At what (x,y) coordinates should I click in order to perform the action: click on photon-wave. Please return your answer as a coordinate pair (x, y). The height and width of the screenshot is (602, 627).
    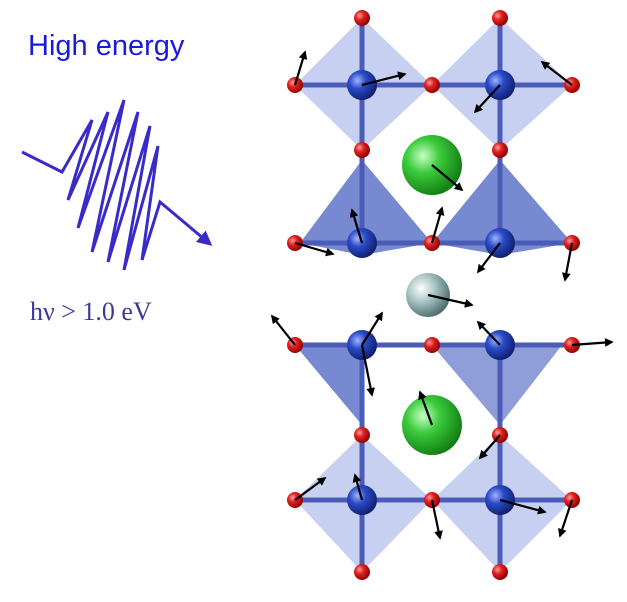
    Looking at the image, I should click on (117, 185).